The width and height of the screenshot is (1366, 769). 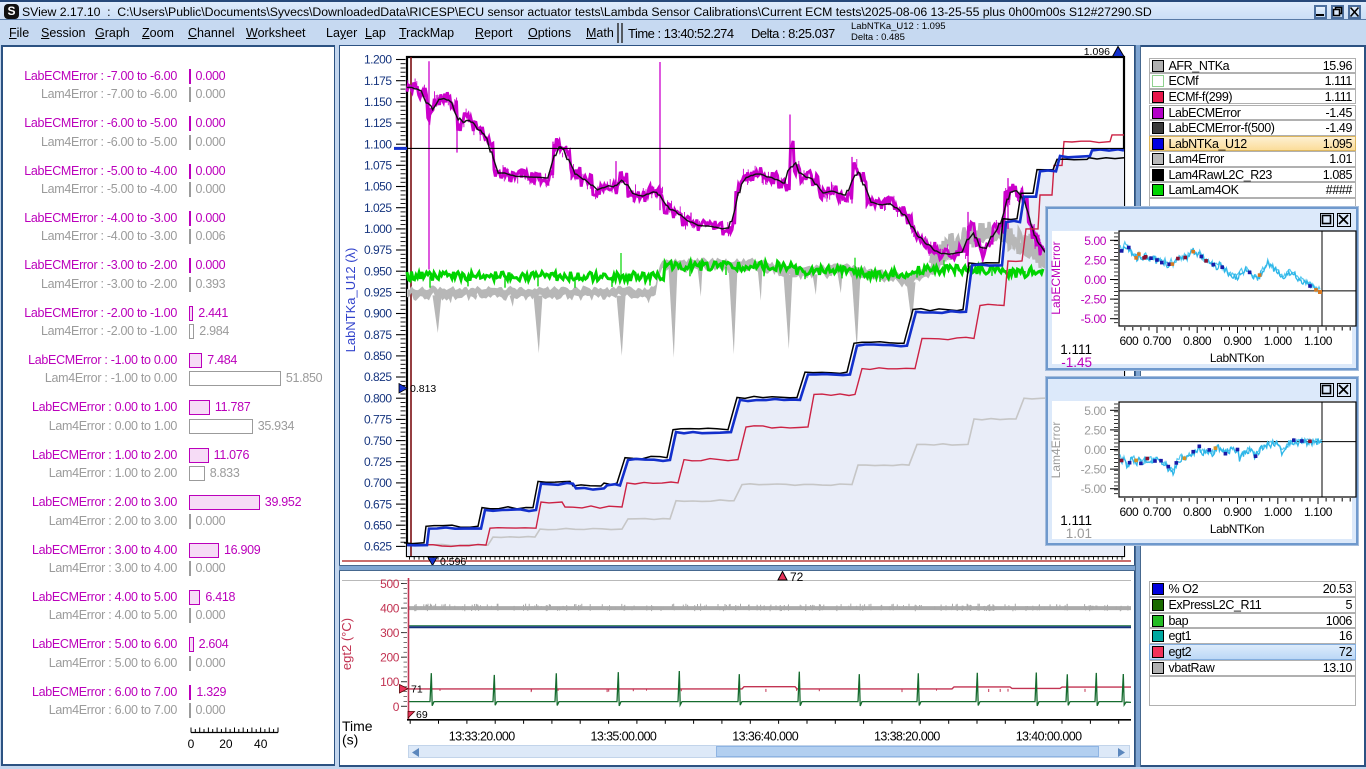 I want to click on svg-text: 300, so click(x=390, y=633).